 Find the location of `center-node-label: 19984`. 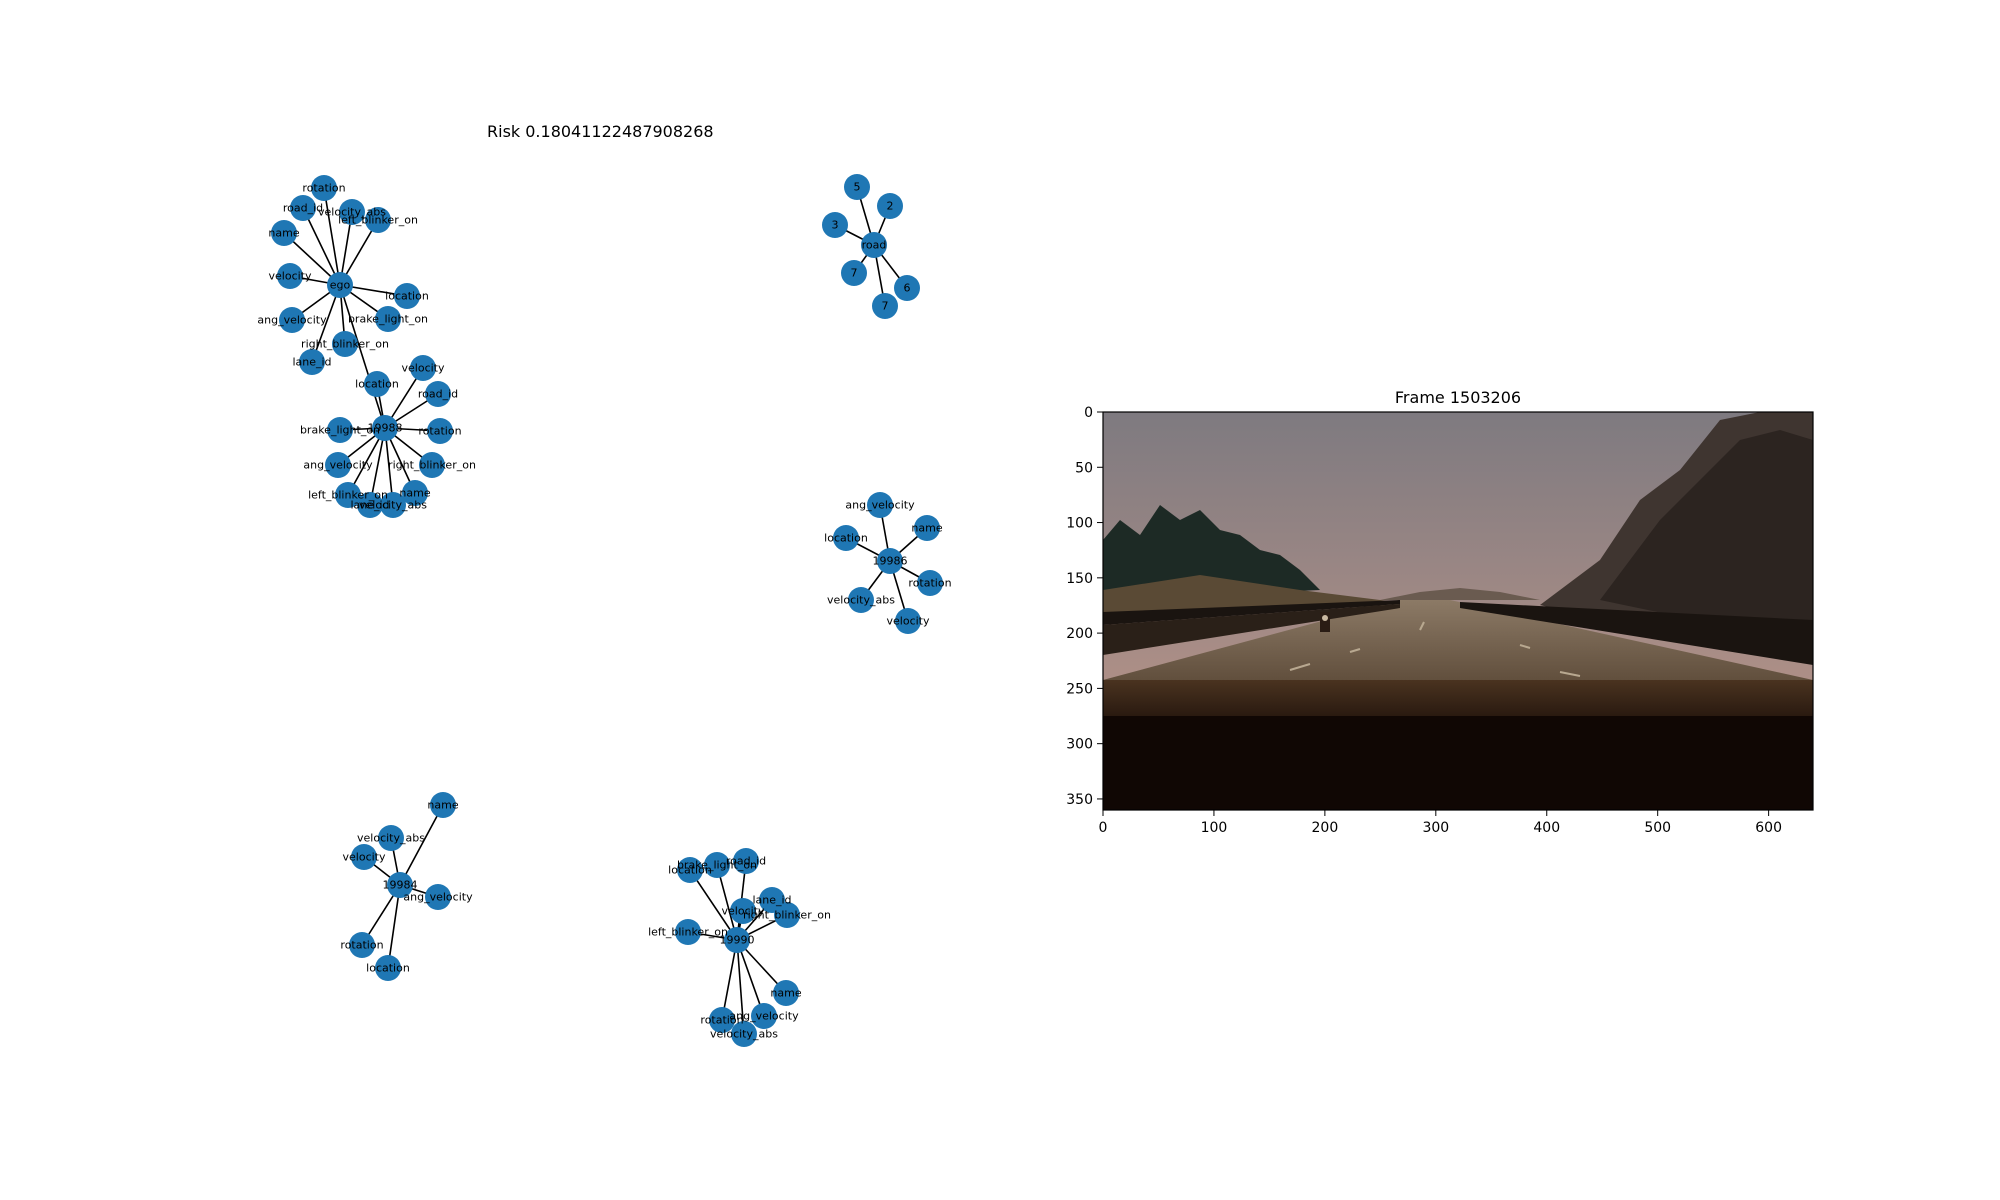

center-node-label: 19984 is located at coordinates (400, 885).